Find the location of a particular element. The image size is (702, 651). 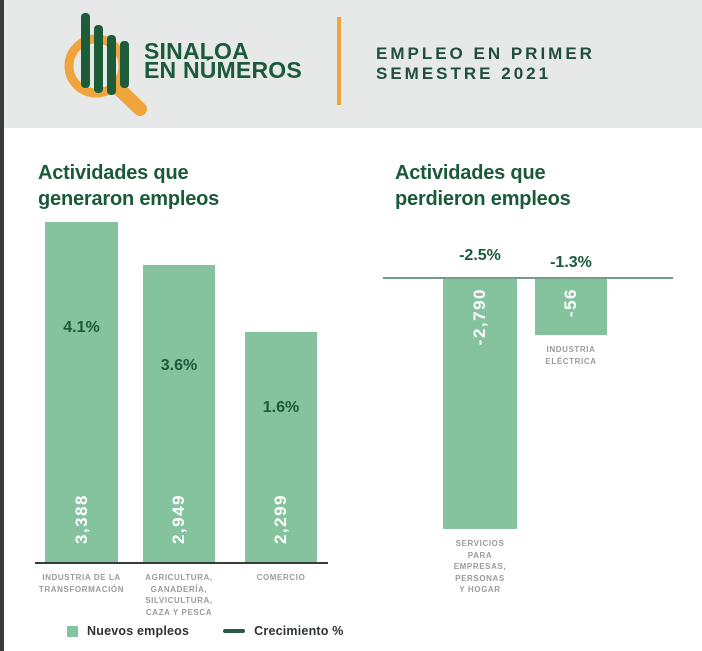

infographic-title-line2: SEMESTRE 2021 is located at coordinates (464, 73).